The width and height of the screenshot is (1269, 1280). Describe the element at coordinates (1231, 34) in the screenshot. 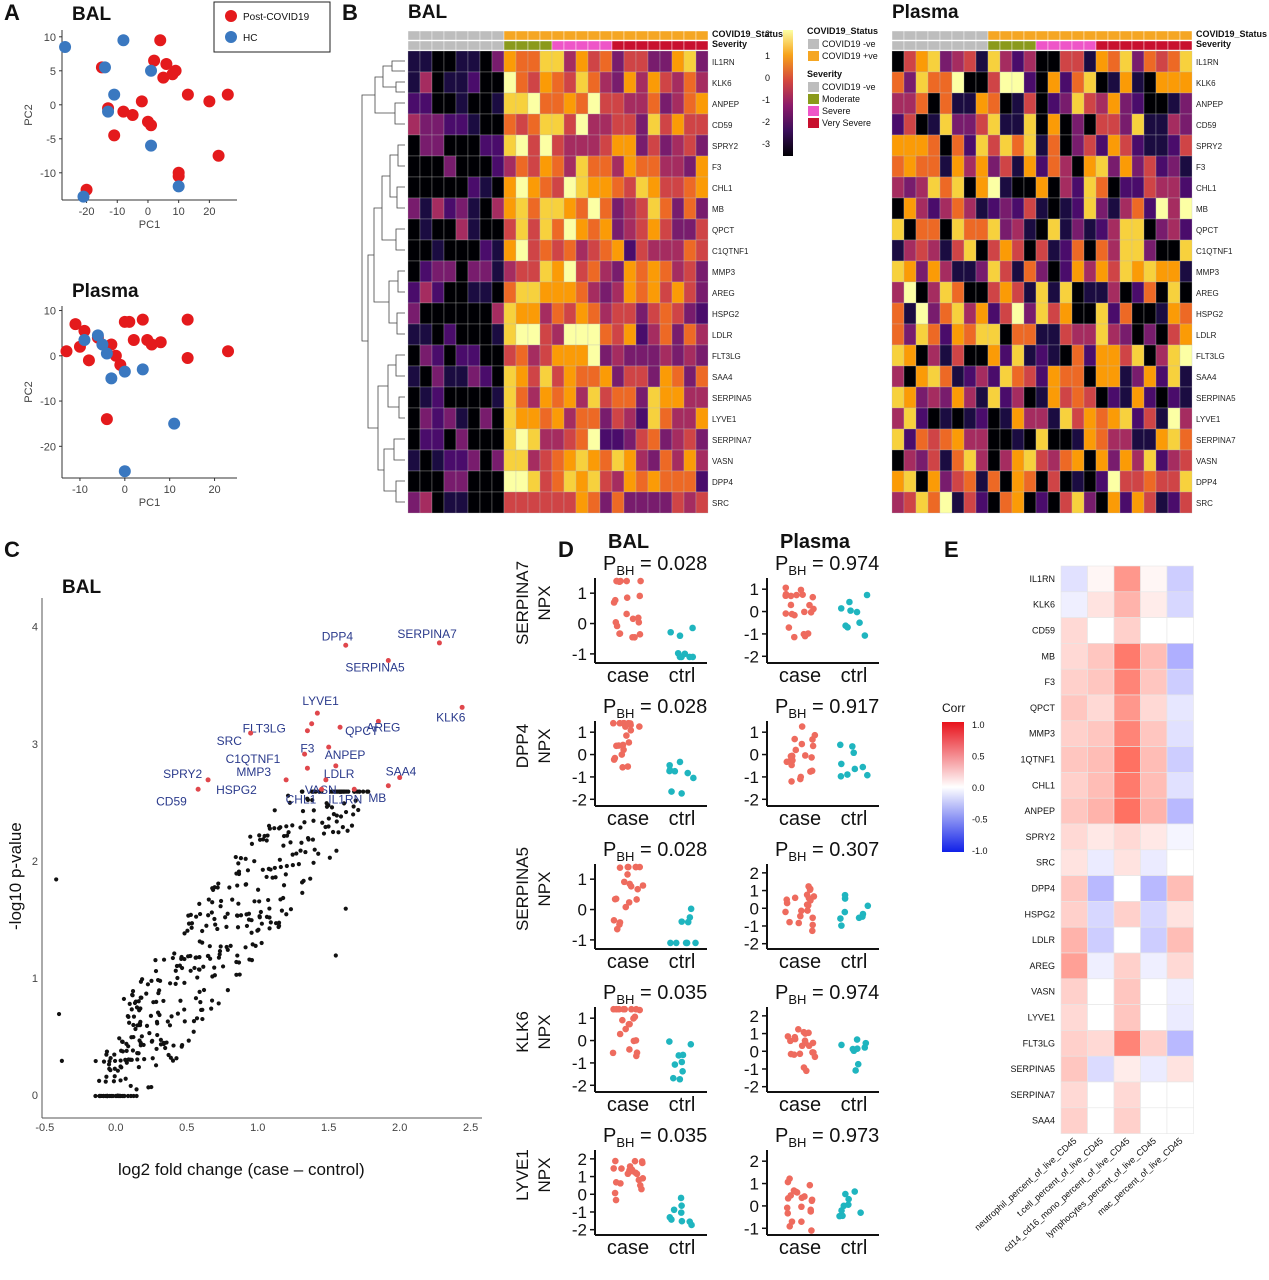

I see `plasma-annot-status-label: COVID19_Status` at that location.